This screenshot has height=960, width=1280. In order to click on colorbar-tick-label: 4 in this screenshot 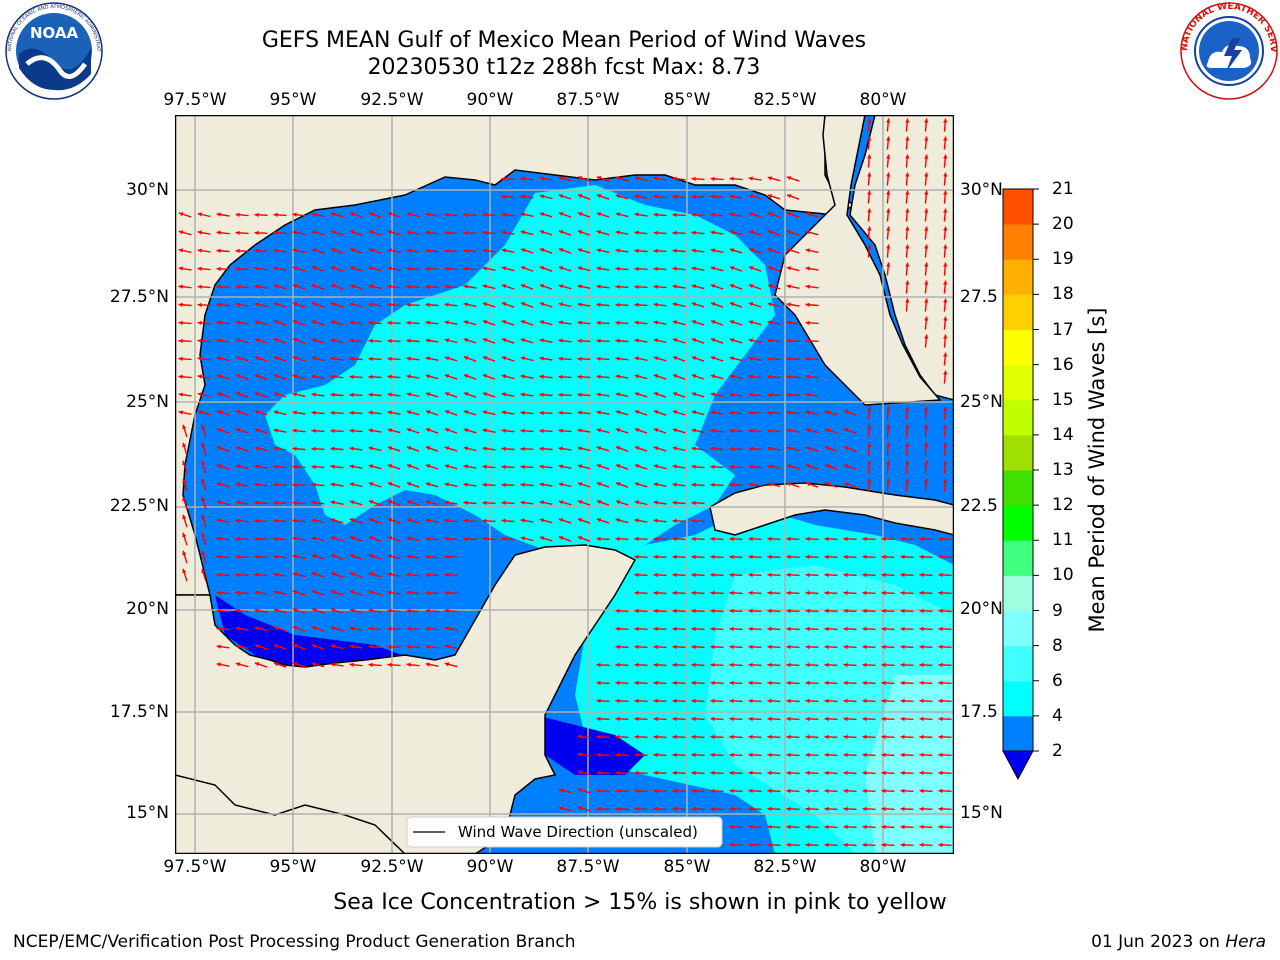, I will do `click(1057, 715)`.